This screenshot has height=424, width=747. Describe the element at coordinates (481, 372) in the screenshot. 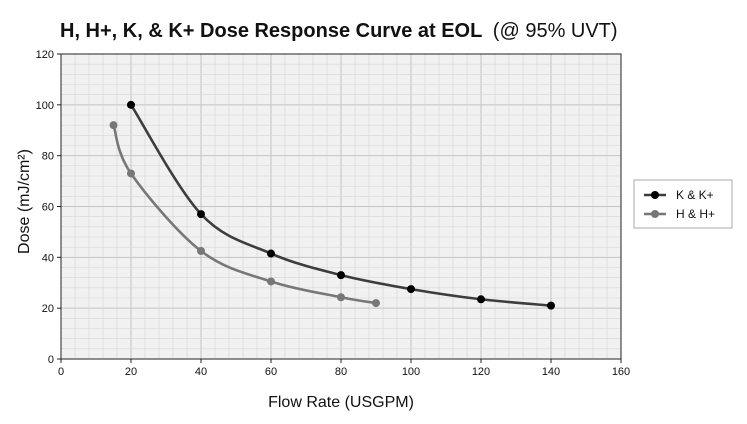

I see `x-tick-label: 120` at that location.